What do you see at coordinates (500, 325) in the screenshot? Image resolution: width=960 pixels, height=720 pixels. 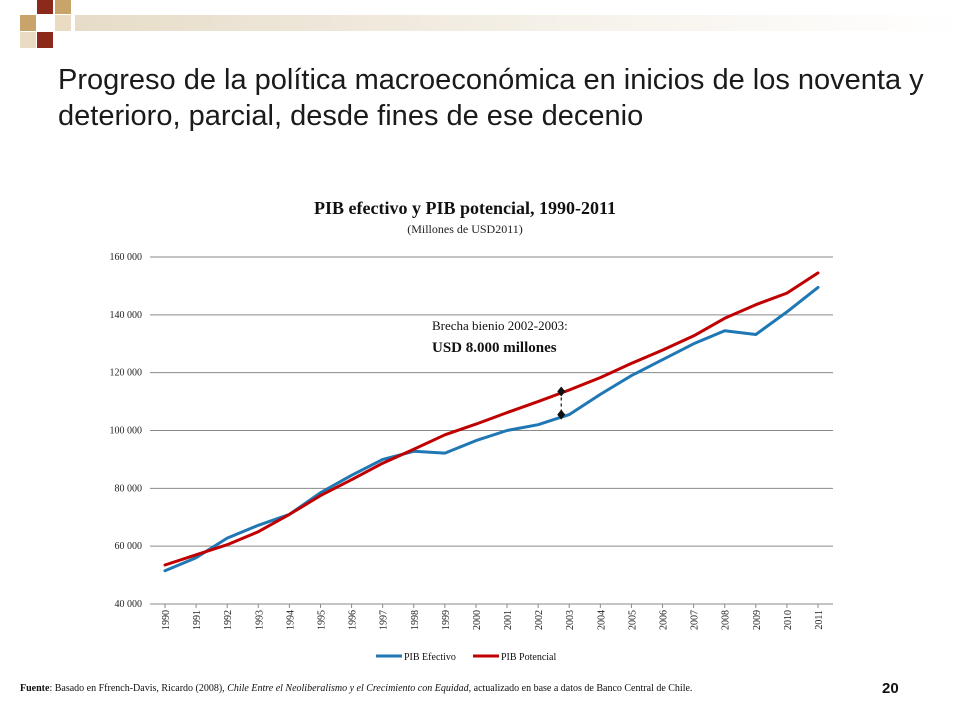 I see `annotation-line1: Brecha bienio 2002-2003:` at bounding box center [500, 325].